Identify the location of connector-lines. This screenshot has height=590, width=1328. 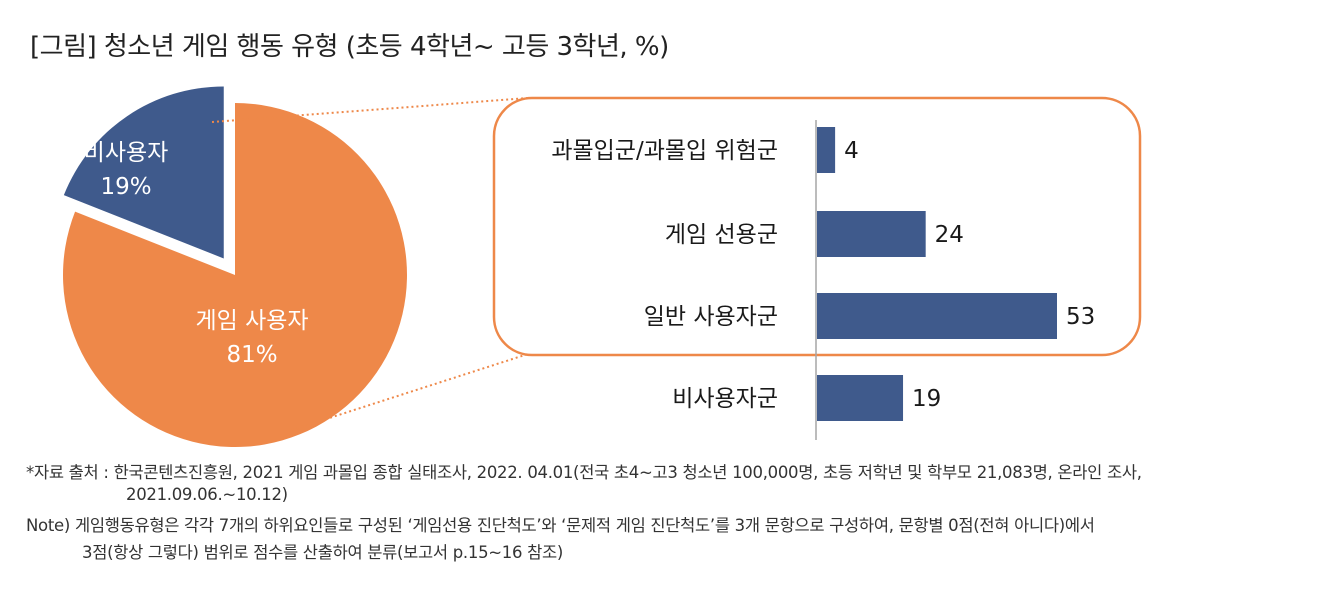
(370, 264).